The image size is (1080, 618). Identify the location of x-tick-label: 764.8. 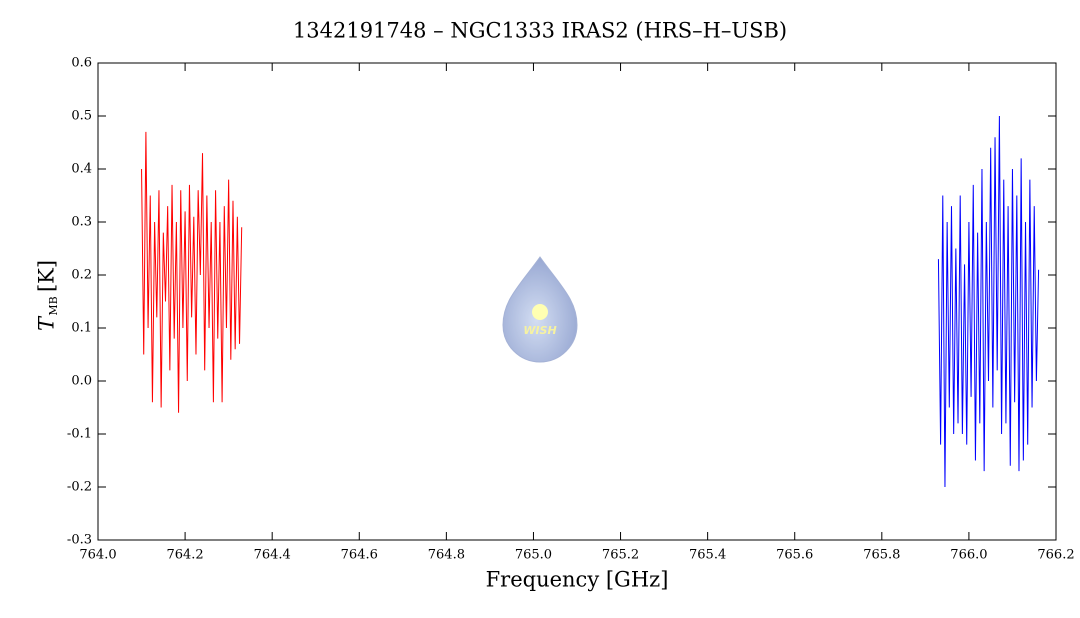
(446, 555).